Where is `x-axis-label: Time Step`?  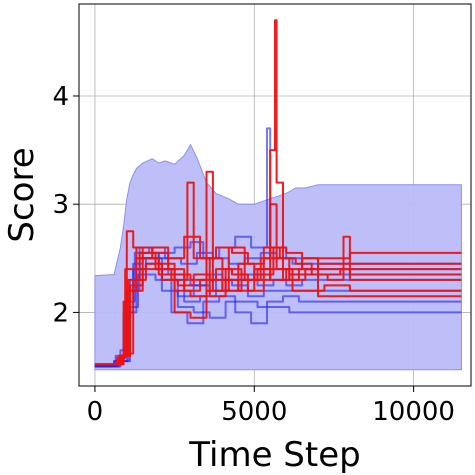
x-axis-label: Time Step is located at coordinates (274, 455).